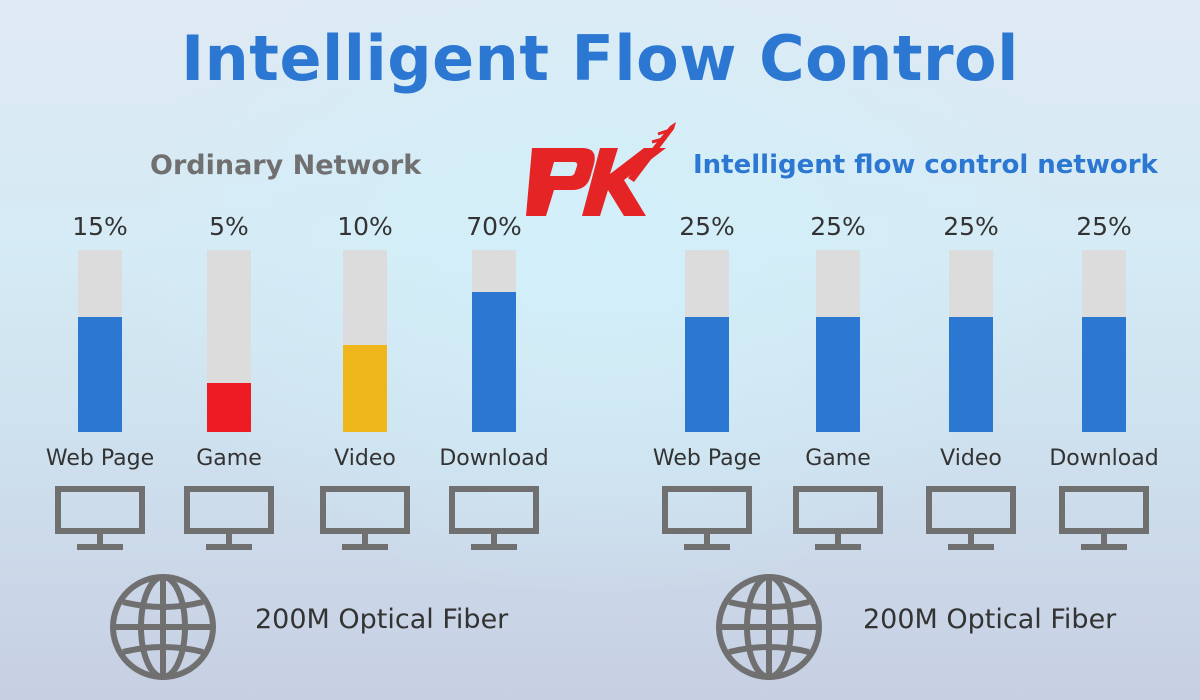 The image size is (1200, 700). What do you see at coordinates (365, 226) in the screenshot?
I see `bar-value-label: 10%` at bounding box center [365, 226].